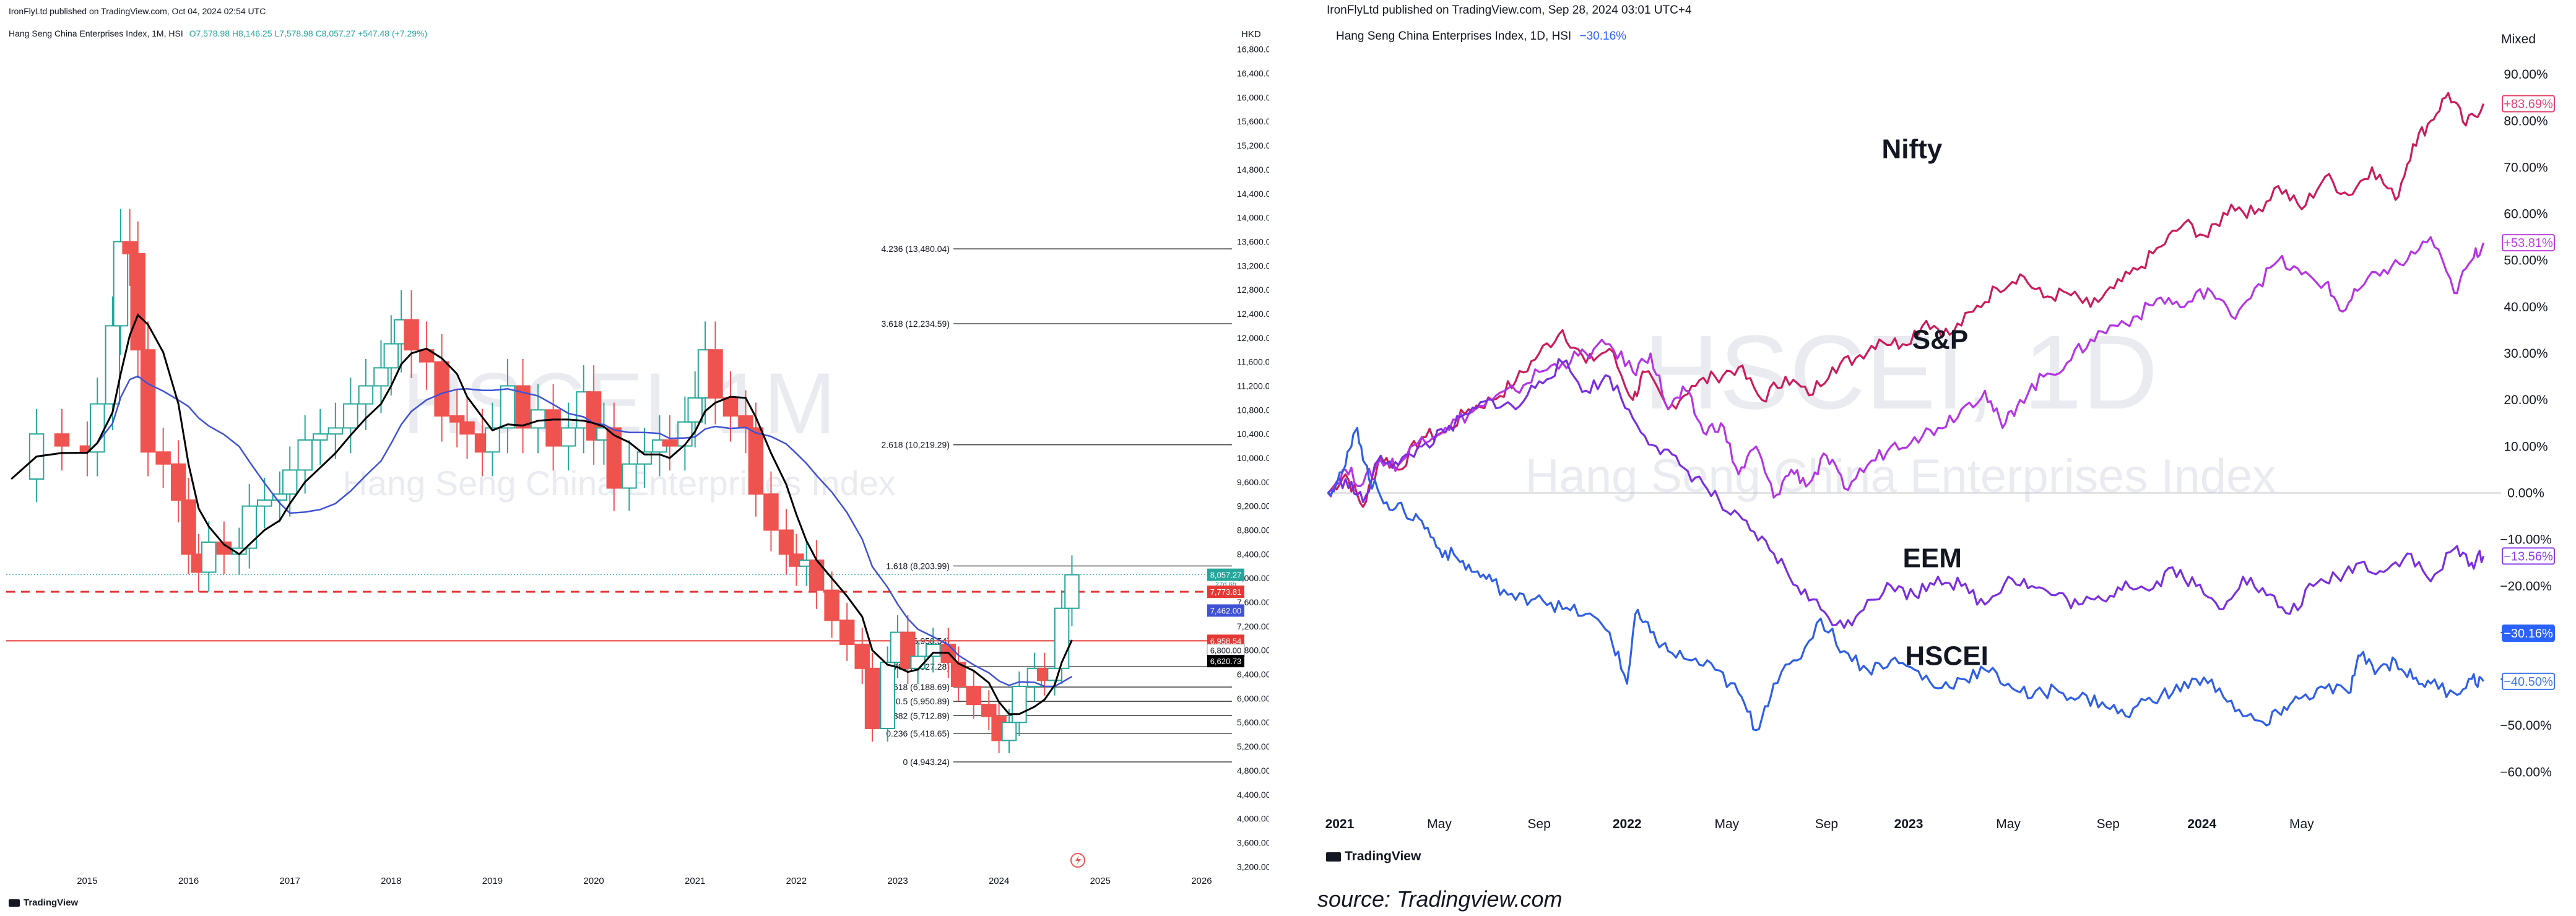 This screenshot has width=2576, height=916. What do you see at coordinates (1253, 50) in the screenshot?
I see `left-y-tick-label: 16,800.00` at bounding box center [1253, 50].